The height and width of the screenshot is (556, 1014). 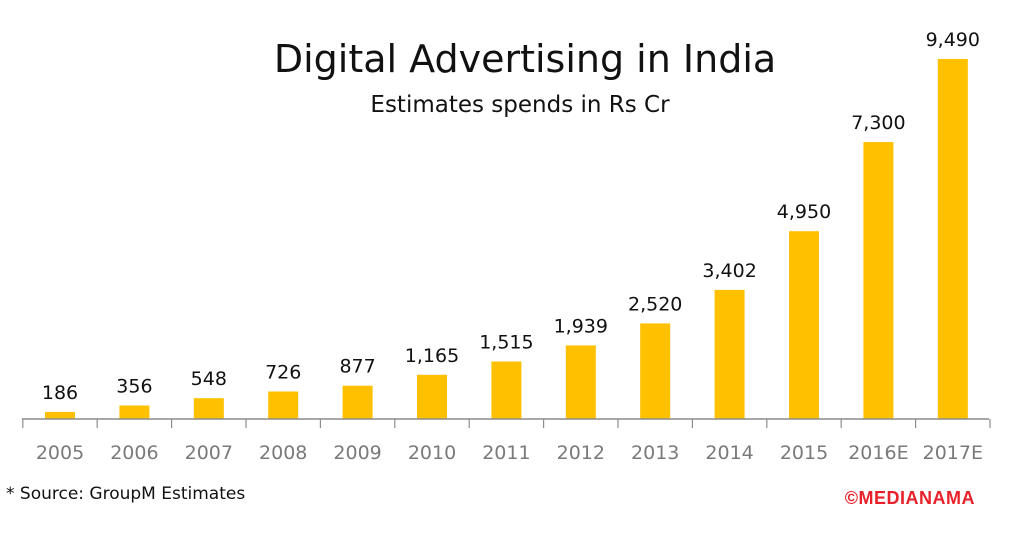 What do you see at coordinates (729, 354) in the screenshot?
I see `bar-2014` at bounding box center [729, 354].